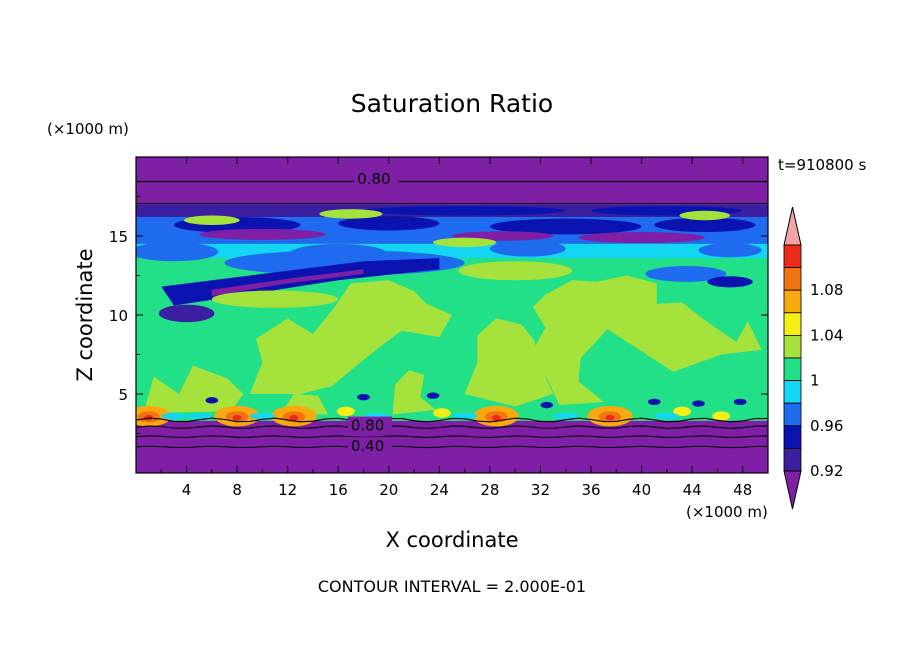 This screenshot has width=904, height=658. What do you see at coordinates (813, 358) in the screenshot?
I see `colorbar: 0.92 0.96 1 1.04 1.08` at bounding box center [813, 358].